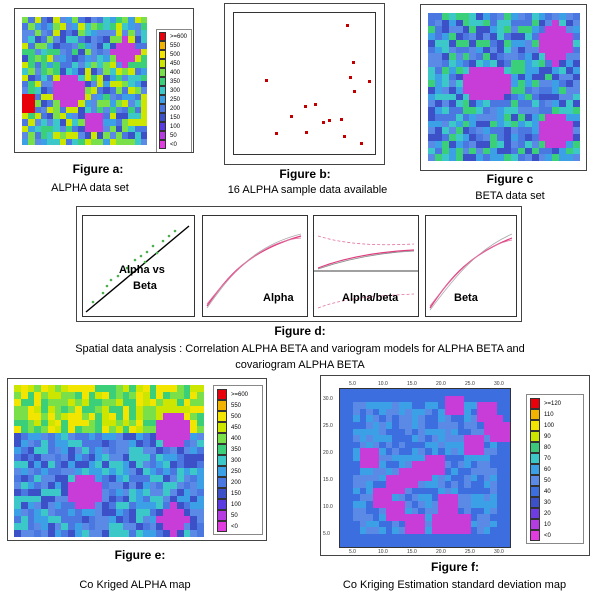 This screenshot has height=600, width=600. I want to click on x-tick-label: 10.0, so click(383, 384).